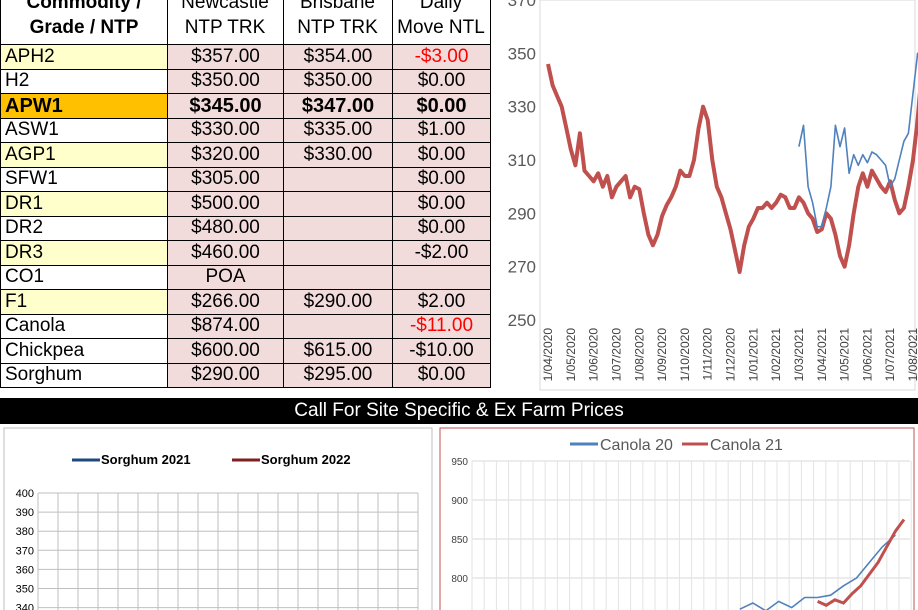  Describe the element at coordinates (225, 155) in the screenshot. I see `newcastle-price-cell: $320.00` at that location.